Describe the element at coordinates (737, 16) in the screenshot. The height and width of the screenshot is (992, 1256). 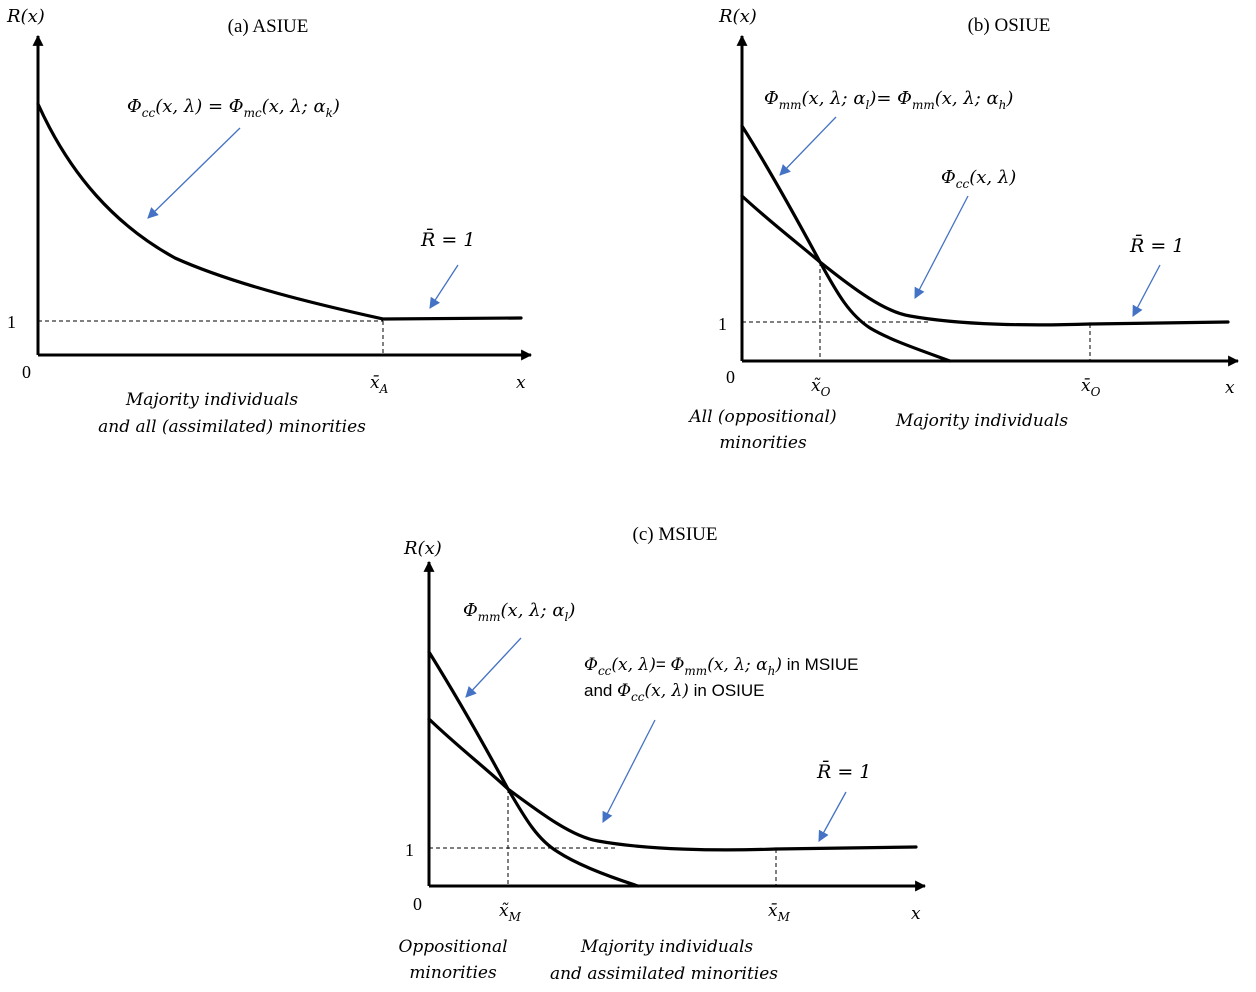
I see `panel-b-y-axis-label: R(x)` at that location.